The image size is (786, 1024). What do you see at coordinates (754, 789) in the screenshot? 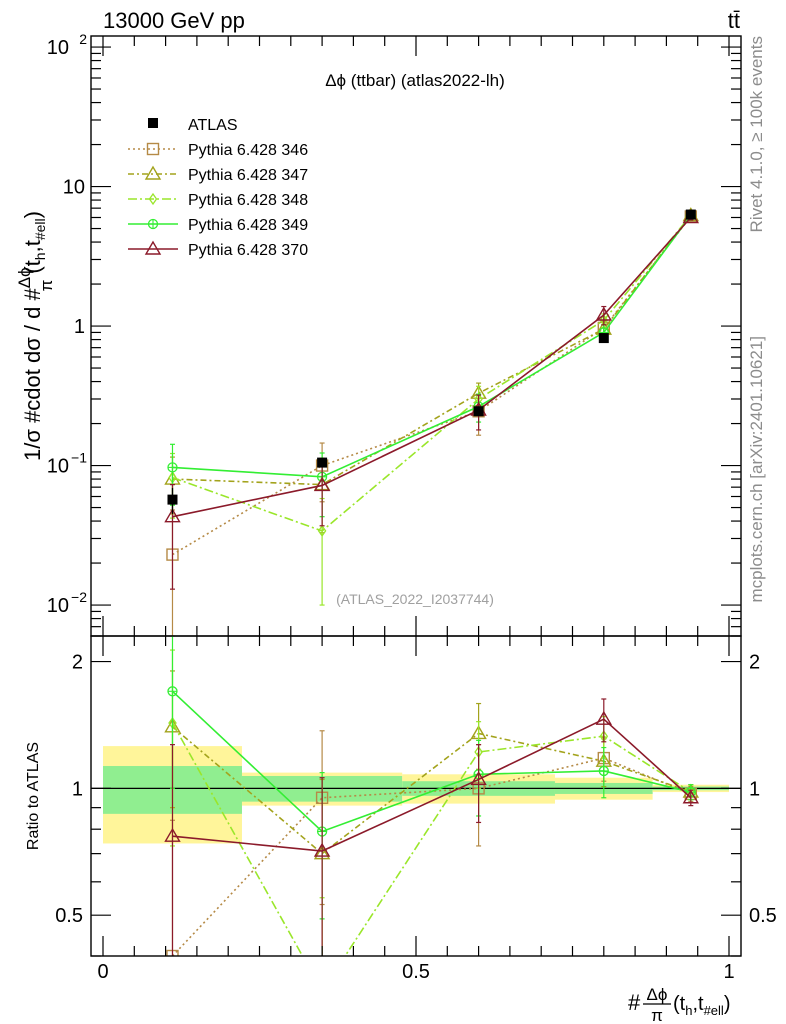
I see `ratio-y-tick-label-right: 1` at bounding box center [754, 789].